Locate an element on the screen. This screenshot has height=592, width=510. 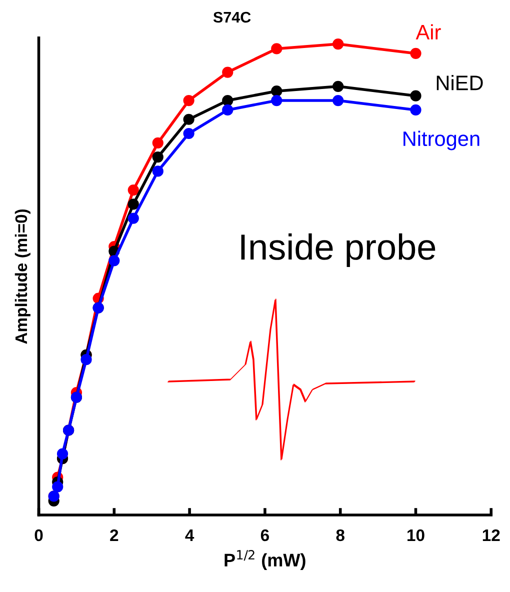
x-tick-label: 12 is located at coordinates (491, 535).